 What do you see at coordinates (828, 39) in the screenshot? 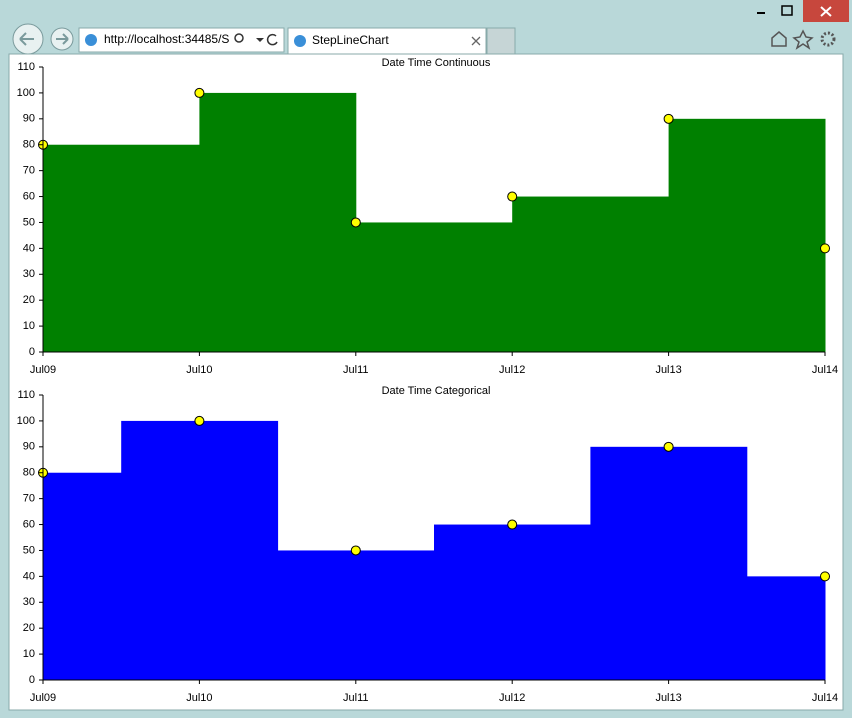
I see `settings-icon` at bounding box center [828, 39].